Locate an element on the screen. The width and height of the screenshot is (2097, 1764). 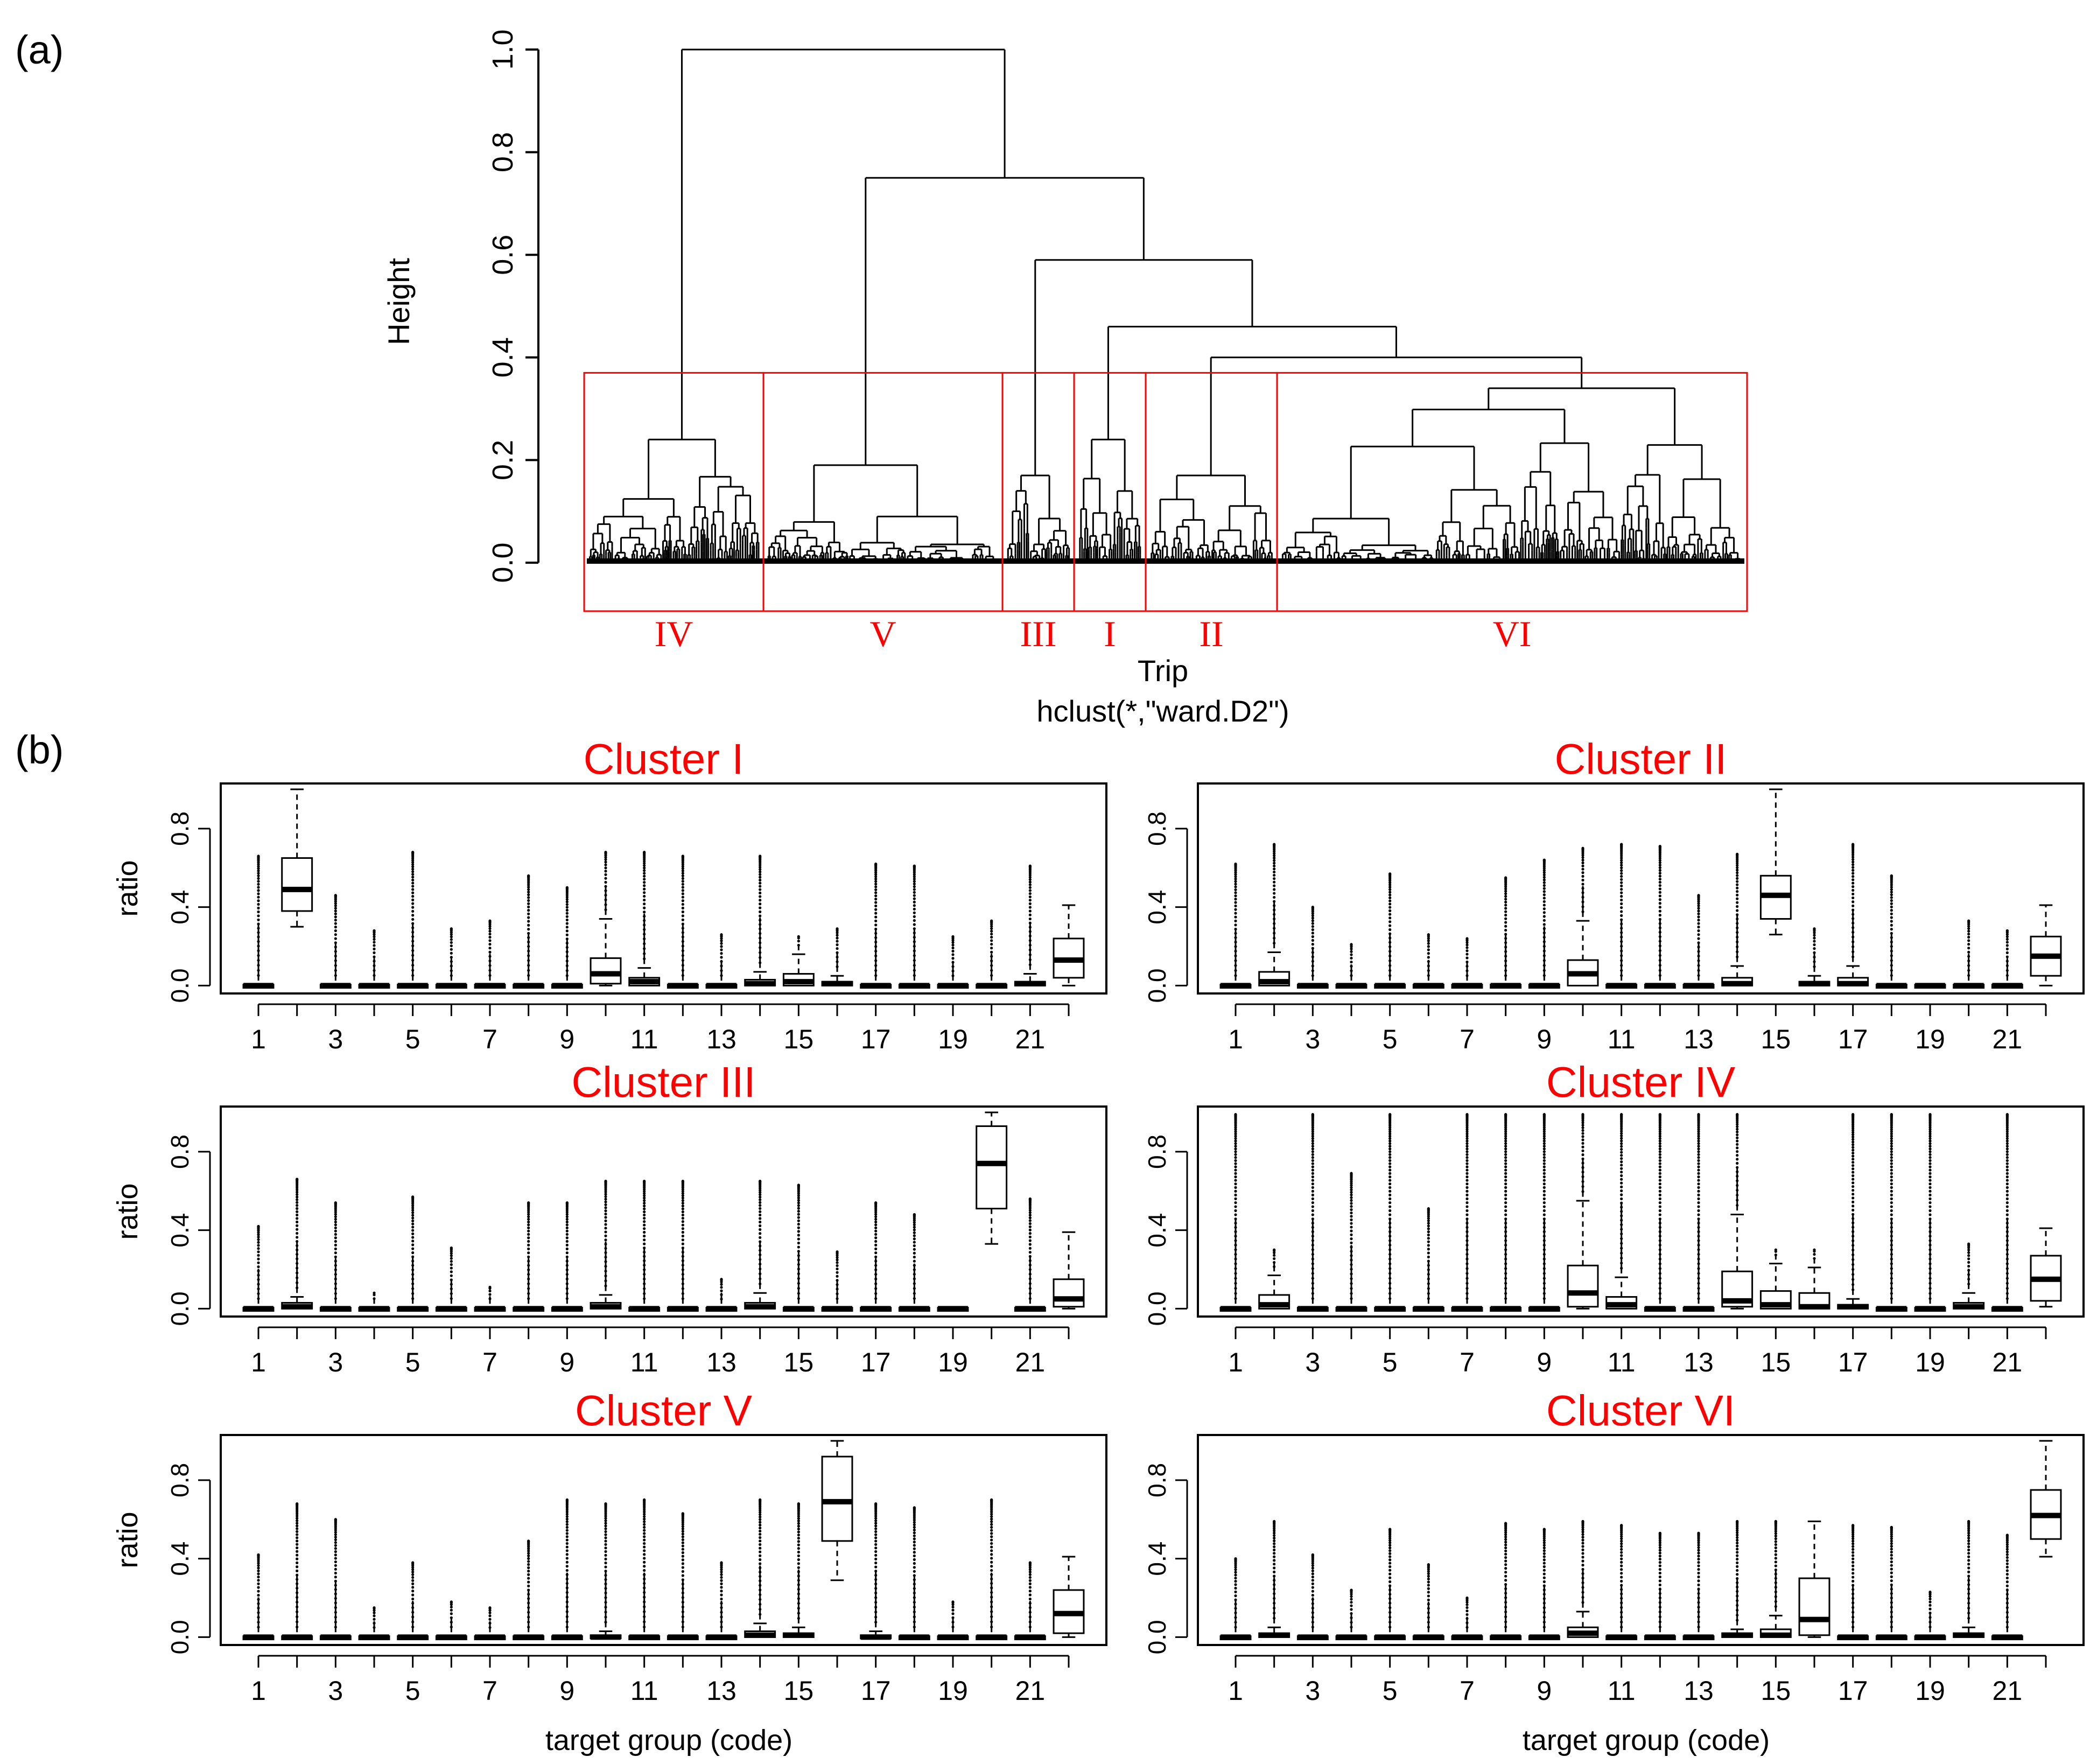
x-tick-label: 21 is located at coordinates (1030, 1039).